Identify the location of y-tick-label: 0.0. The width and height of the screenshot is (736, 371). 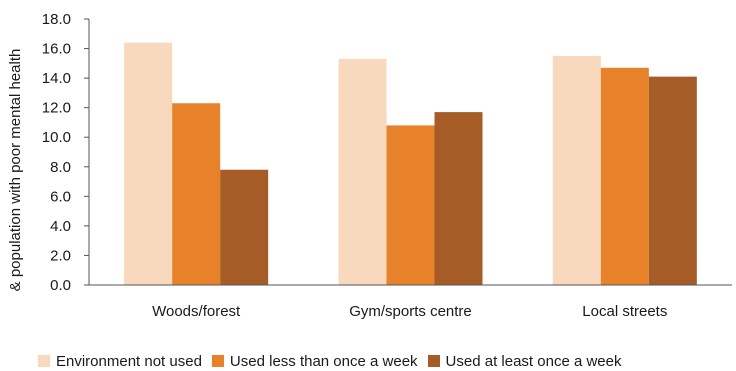
(60, 285).